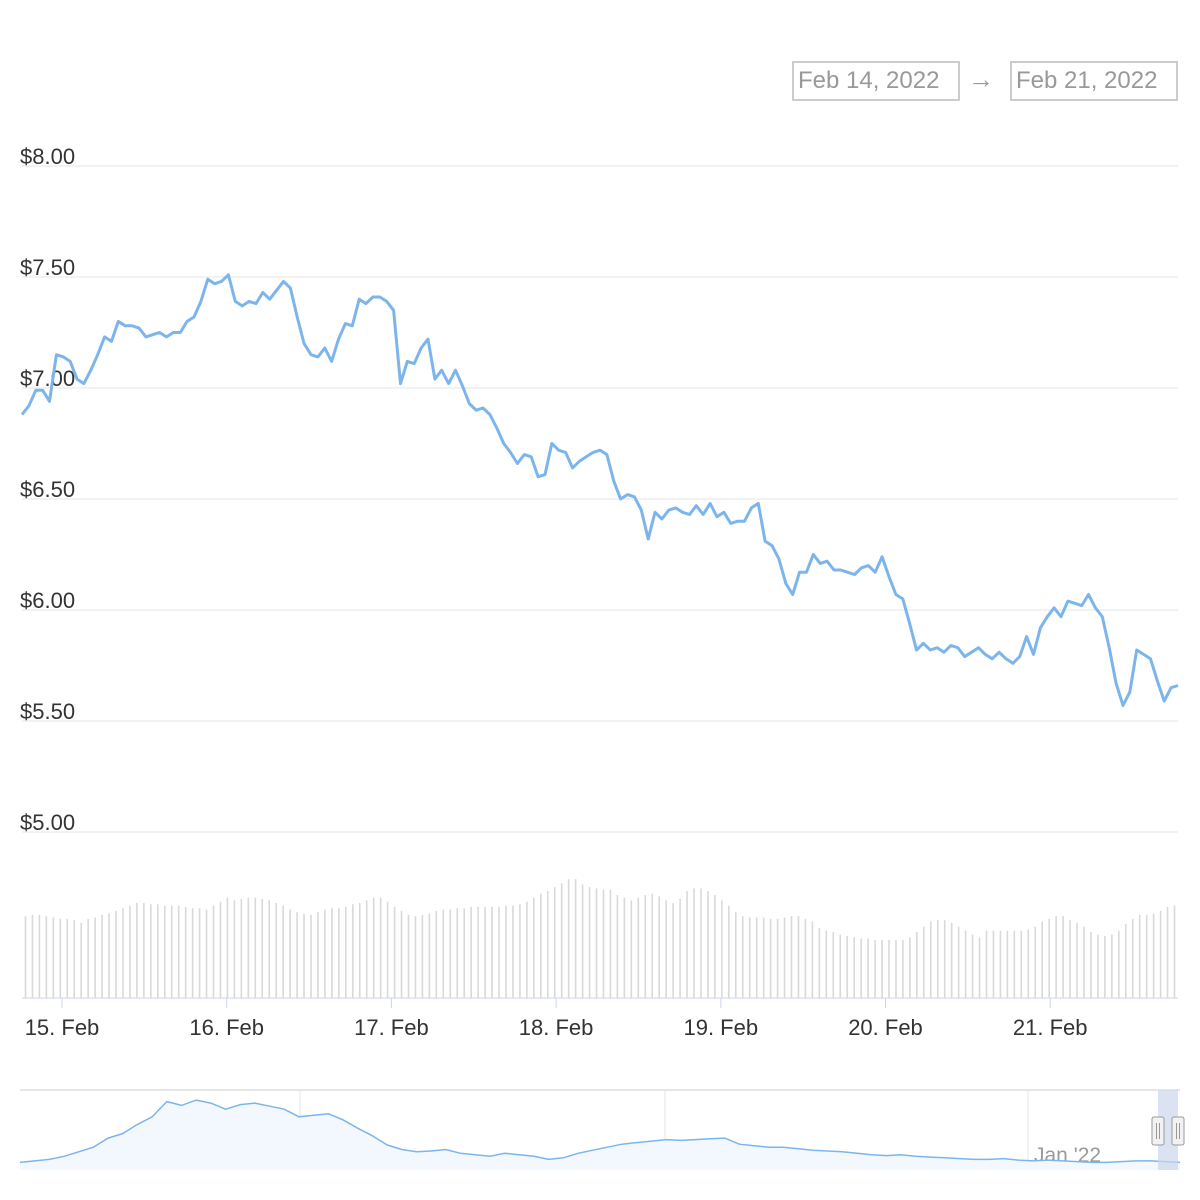 This screenshot has height=1200, width=1200. I want to click on navigator-left-handle, so click(1158, 1131).